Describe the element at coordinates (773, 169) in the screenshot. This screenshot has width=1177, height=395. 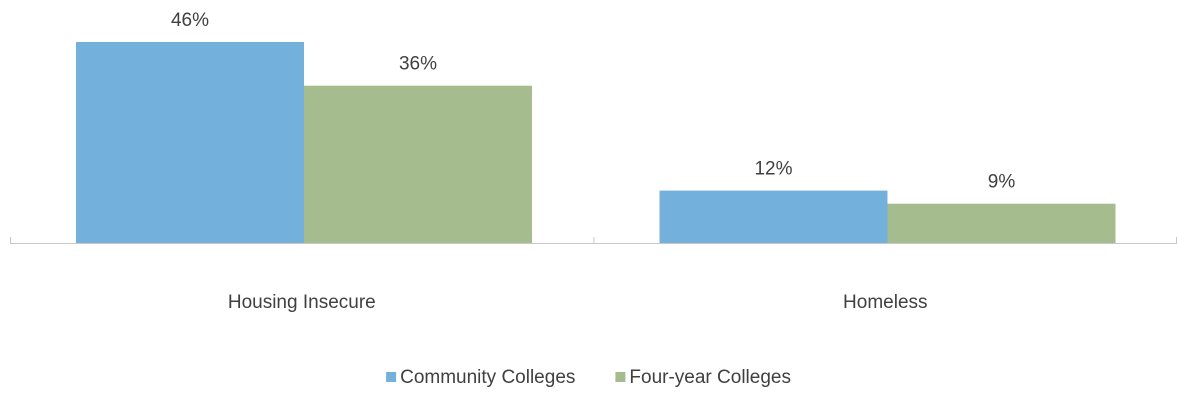
I see `data-label: 12%` at that location.